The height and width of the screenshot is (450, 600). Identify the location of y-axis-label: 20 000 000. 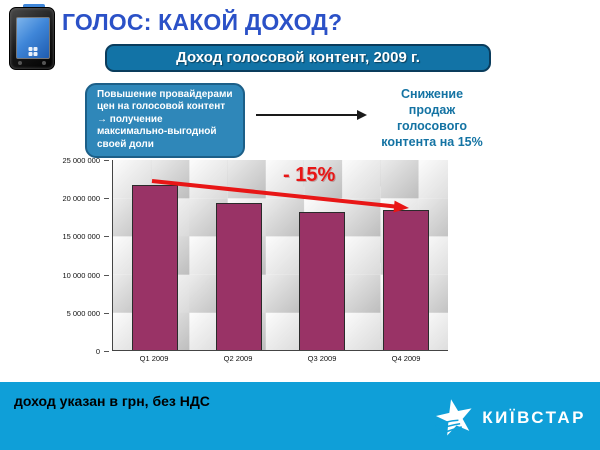
(85, 199).